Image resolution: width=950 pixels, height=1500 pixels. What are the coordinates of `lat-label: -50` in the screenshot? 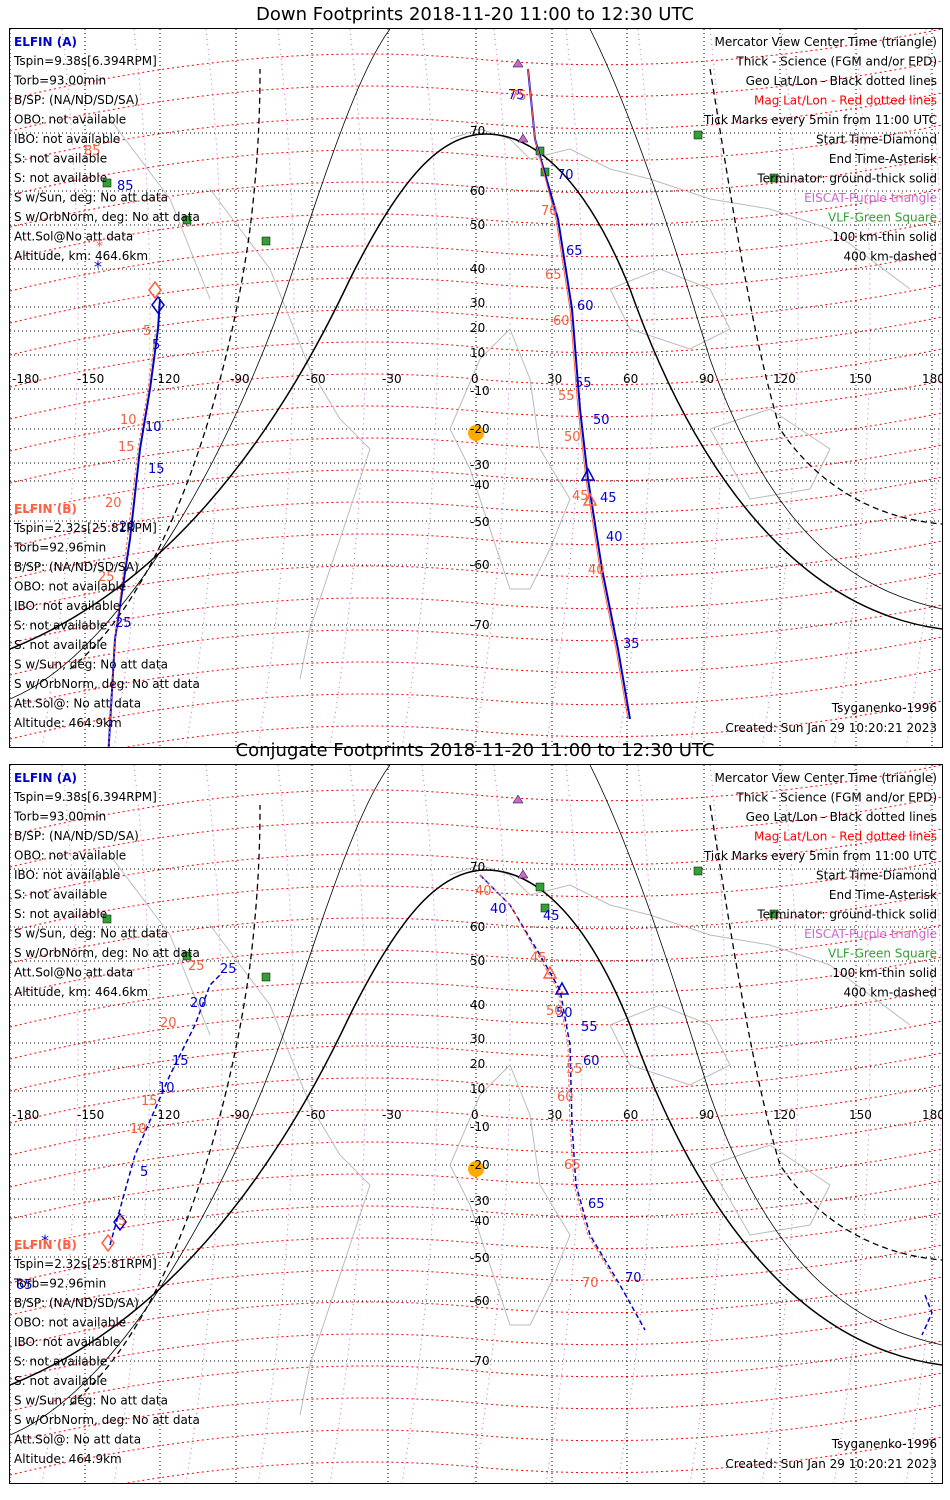 It's located at (480, 522).